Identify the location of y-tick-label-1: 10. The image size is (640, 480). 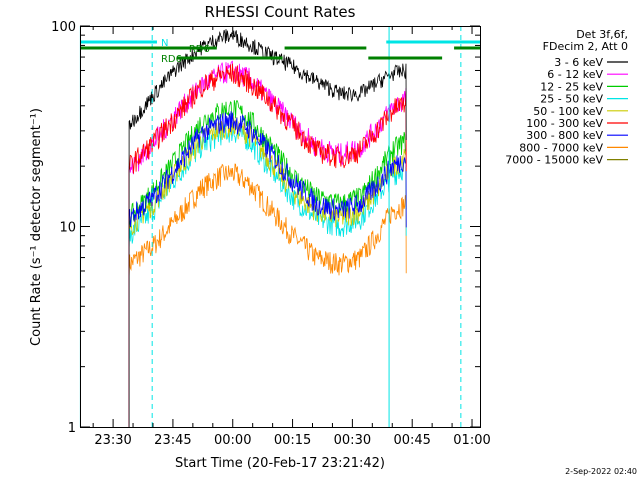
(67, 228).